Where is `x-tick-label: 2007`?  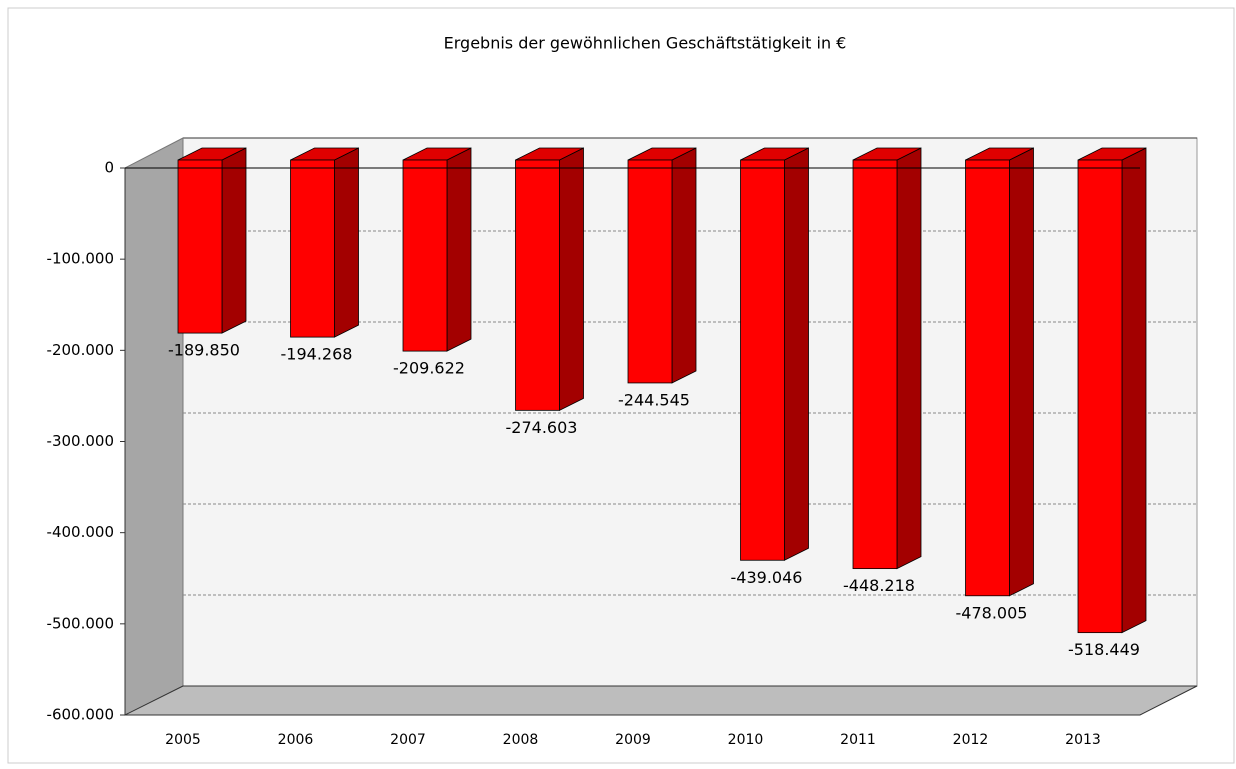 x-tick-label: 2007 is located at coordinates (408, 740).